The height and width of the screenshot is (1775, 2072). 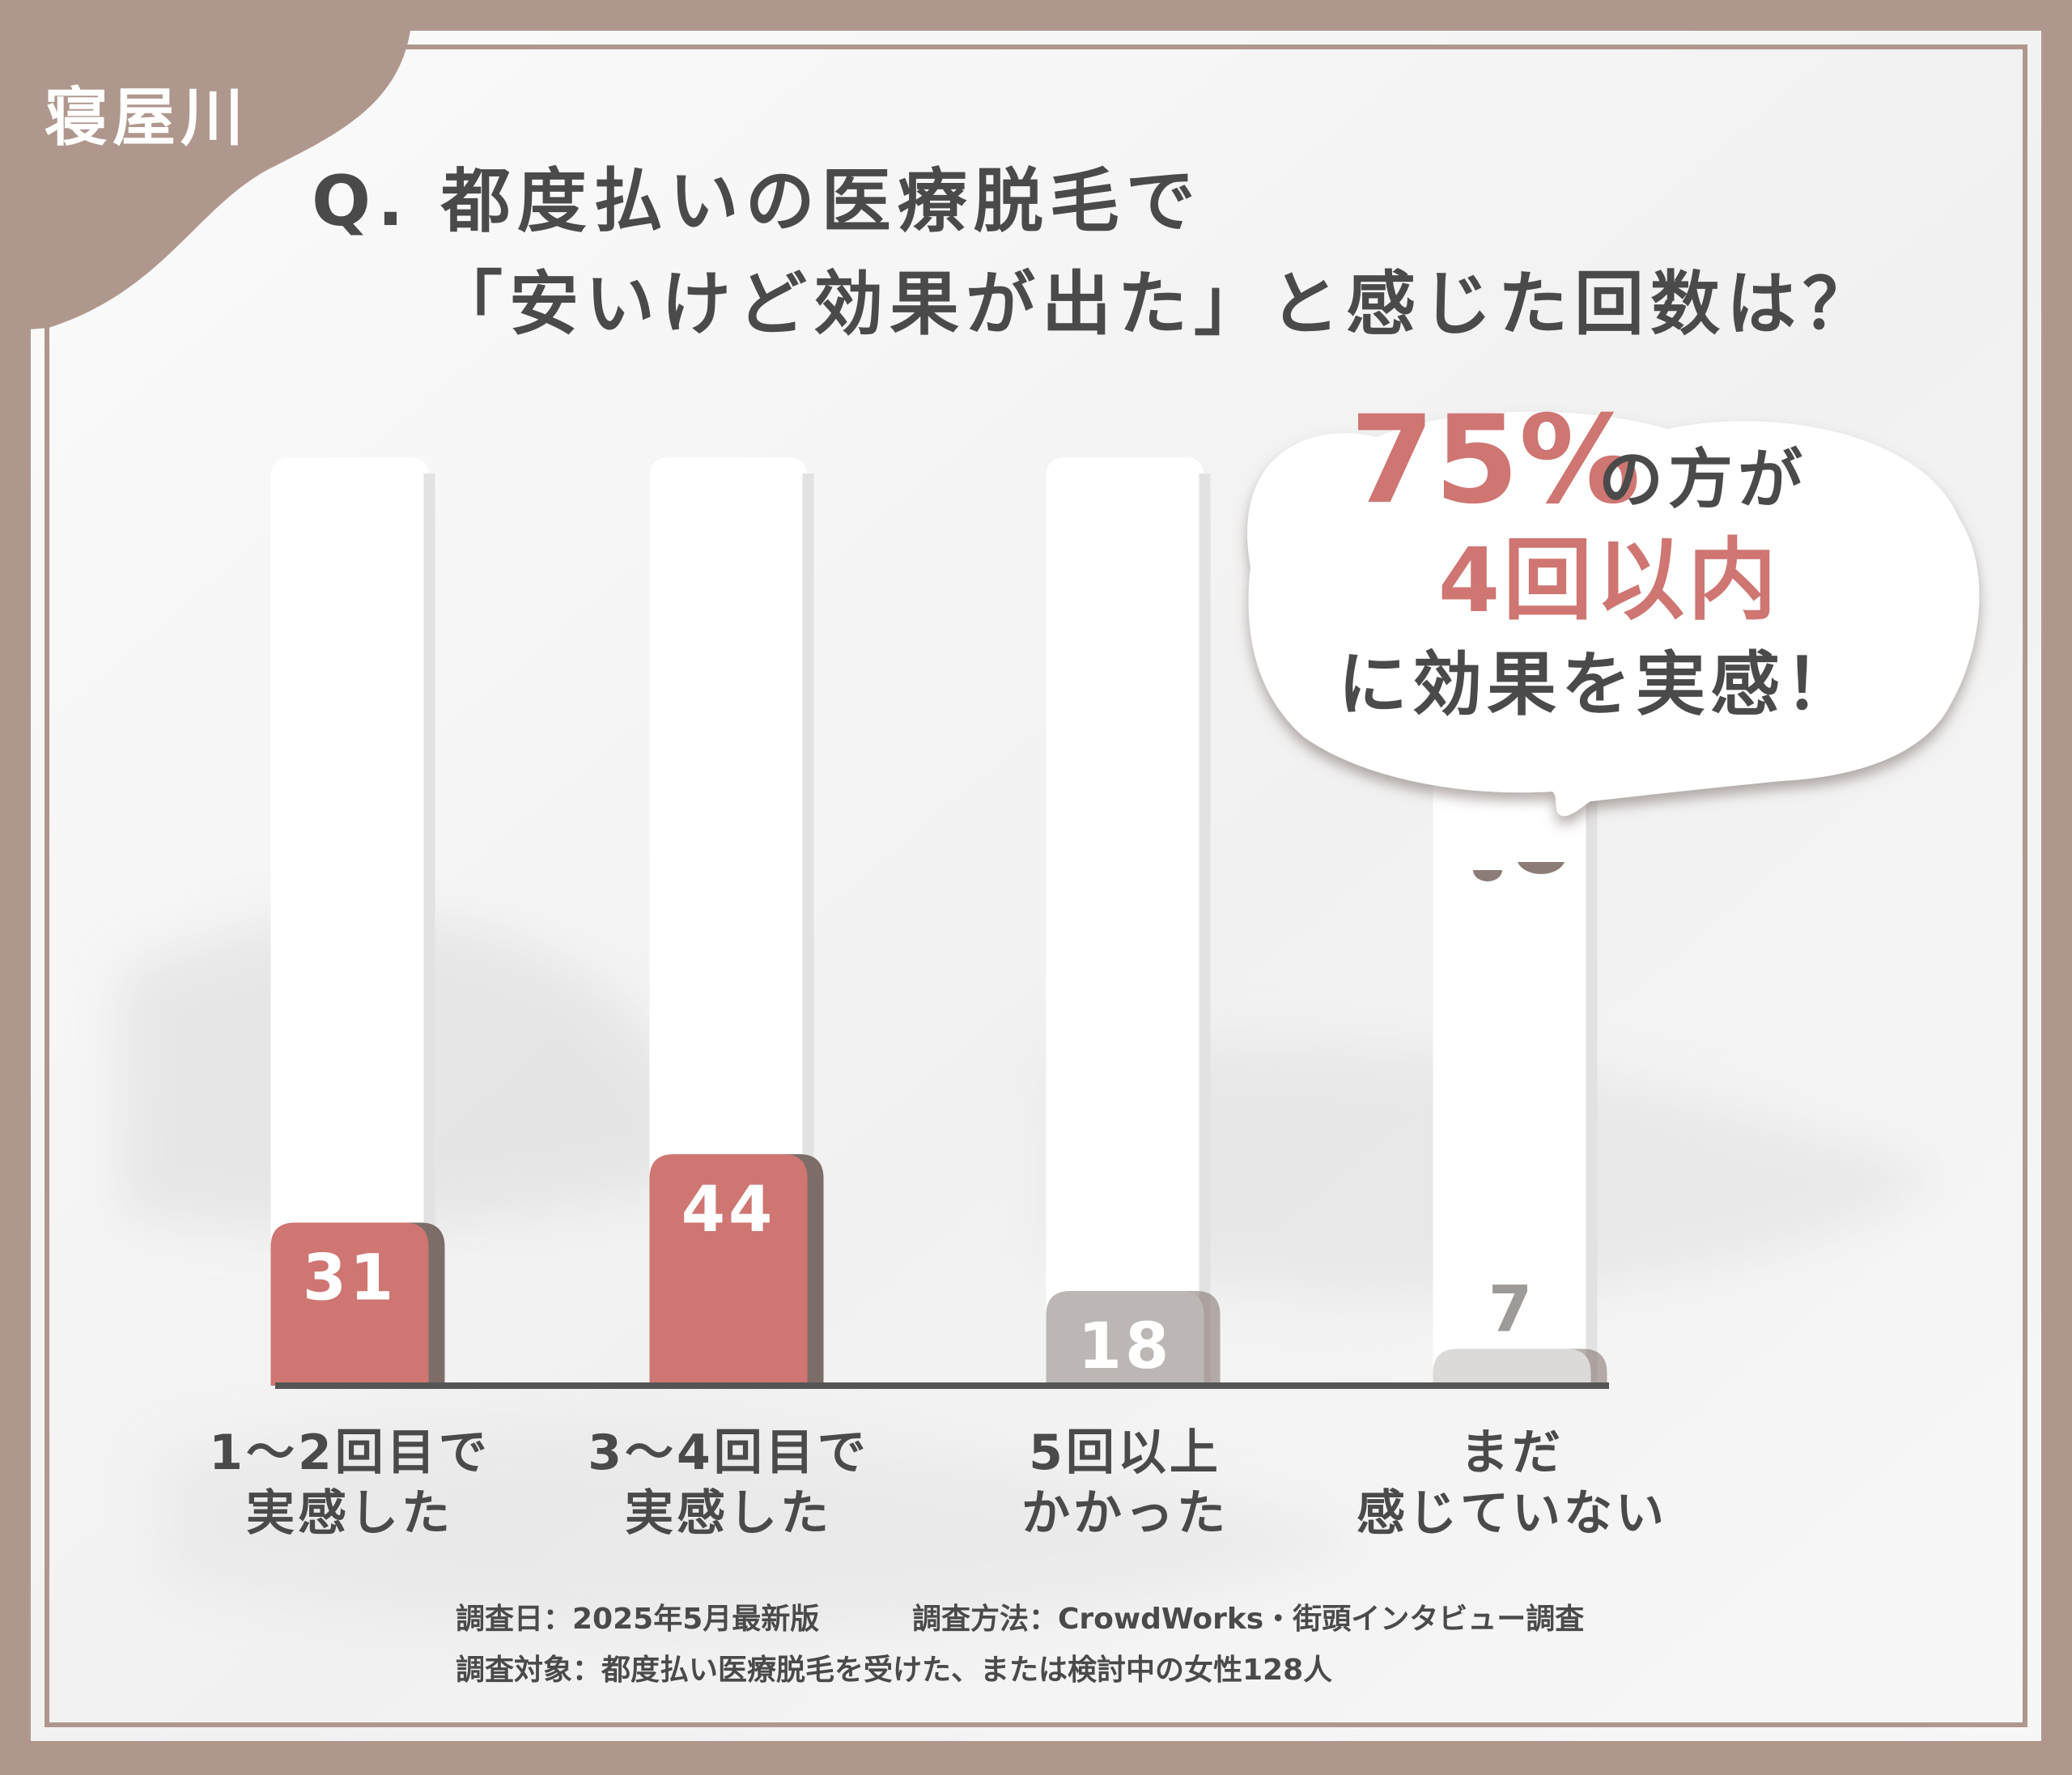 I want to click on footer-method: 調査方法：CrowdWorks・街頭インタビュー調査, so click(x=1248, y=1619).